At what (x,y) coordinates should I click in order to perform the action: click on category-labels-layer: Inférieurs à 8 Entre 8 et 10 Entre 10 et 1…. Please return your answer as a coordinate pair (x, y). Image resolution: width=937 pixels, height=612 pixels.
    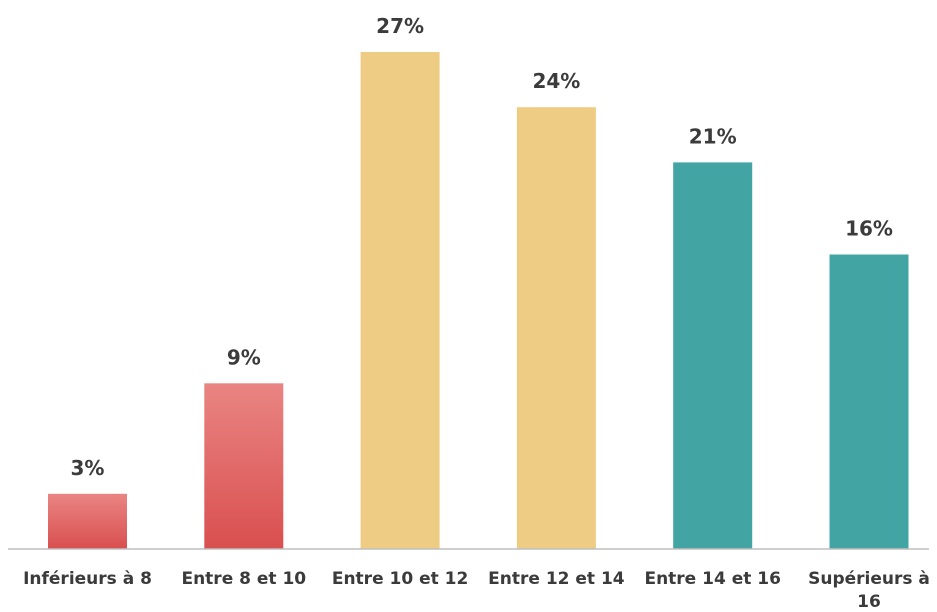
    Looking at the image, I should click on (476, 590).